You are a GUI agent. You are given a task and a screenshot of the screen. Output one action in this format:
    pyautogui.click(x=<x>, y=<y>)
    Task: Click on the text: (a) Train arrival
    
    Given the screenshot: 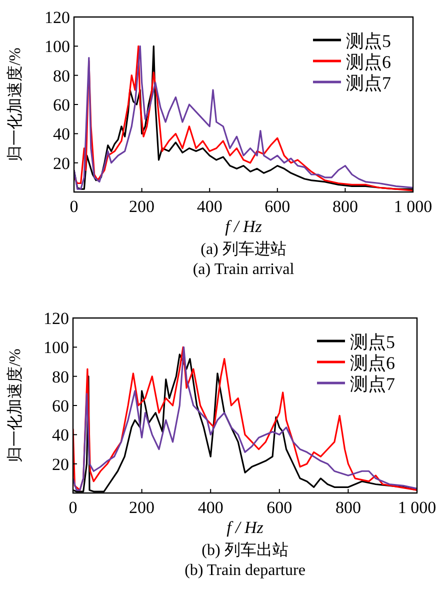 What is the action you would take?
    pyautogui.click(x=243, y=269)
    